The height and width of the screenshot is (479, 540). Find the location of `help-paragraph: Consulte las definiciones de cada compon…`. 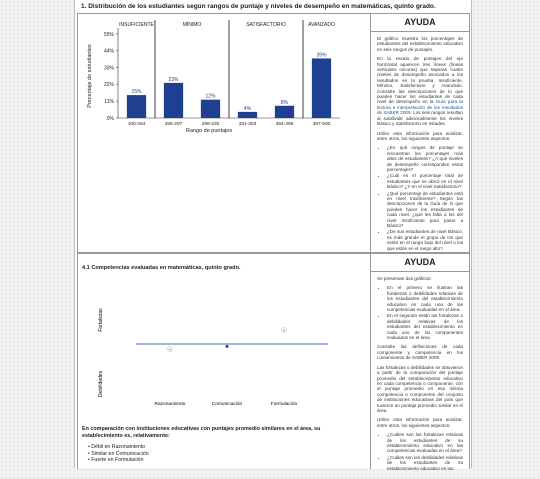

help-paragraph: Consulte las definiciones de cada compon… is located at coordinates (420, 352).